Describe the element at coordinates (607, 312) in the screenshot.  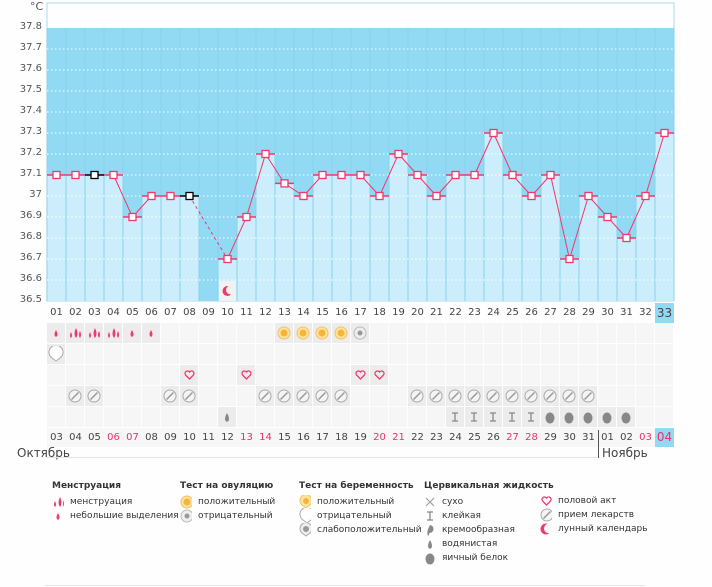
I see `cycle-day-label: 30` at that location.